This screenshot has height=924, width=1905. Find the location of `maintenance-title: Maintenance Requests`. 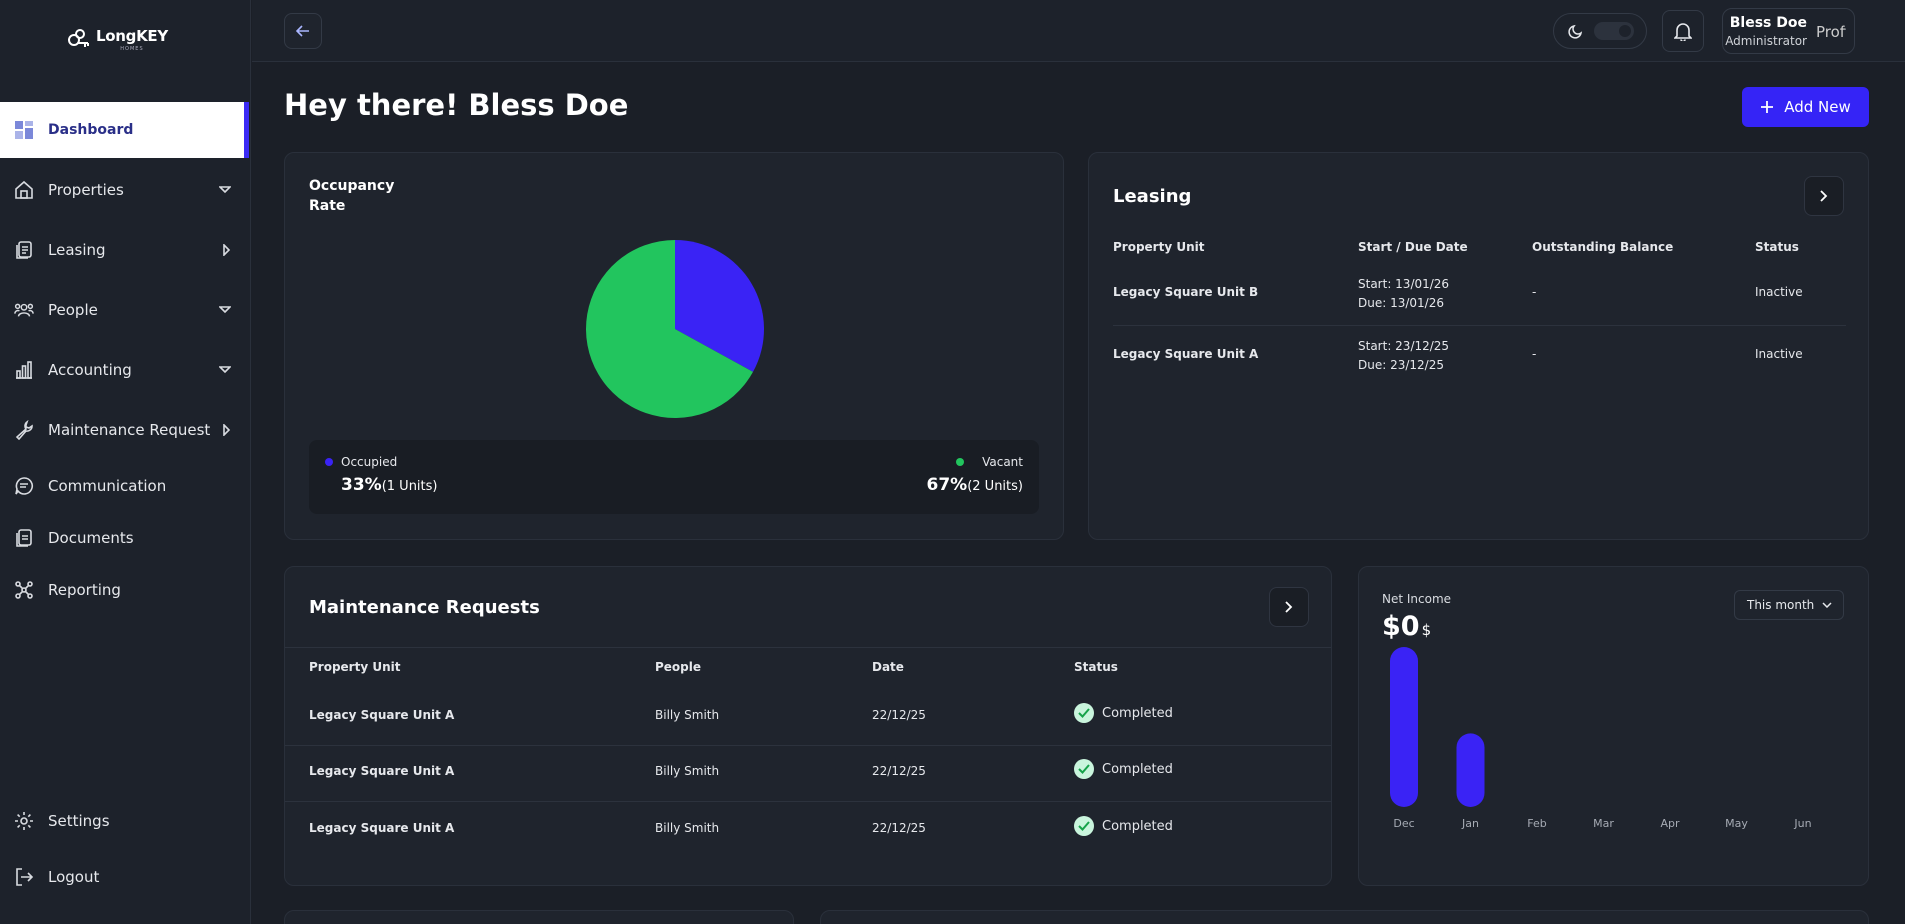

maintenance-title: Maintenance Requests is located at coordinates (424, 607).